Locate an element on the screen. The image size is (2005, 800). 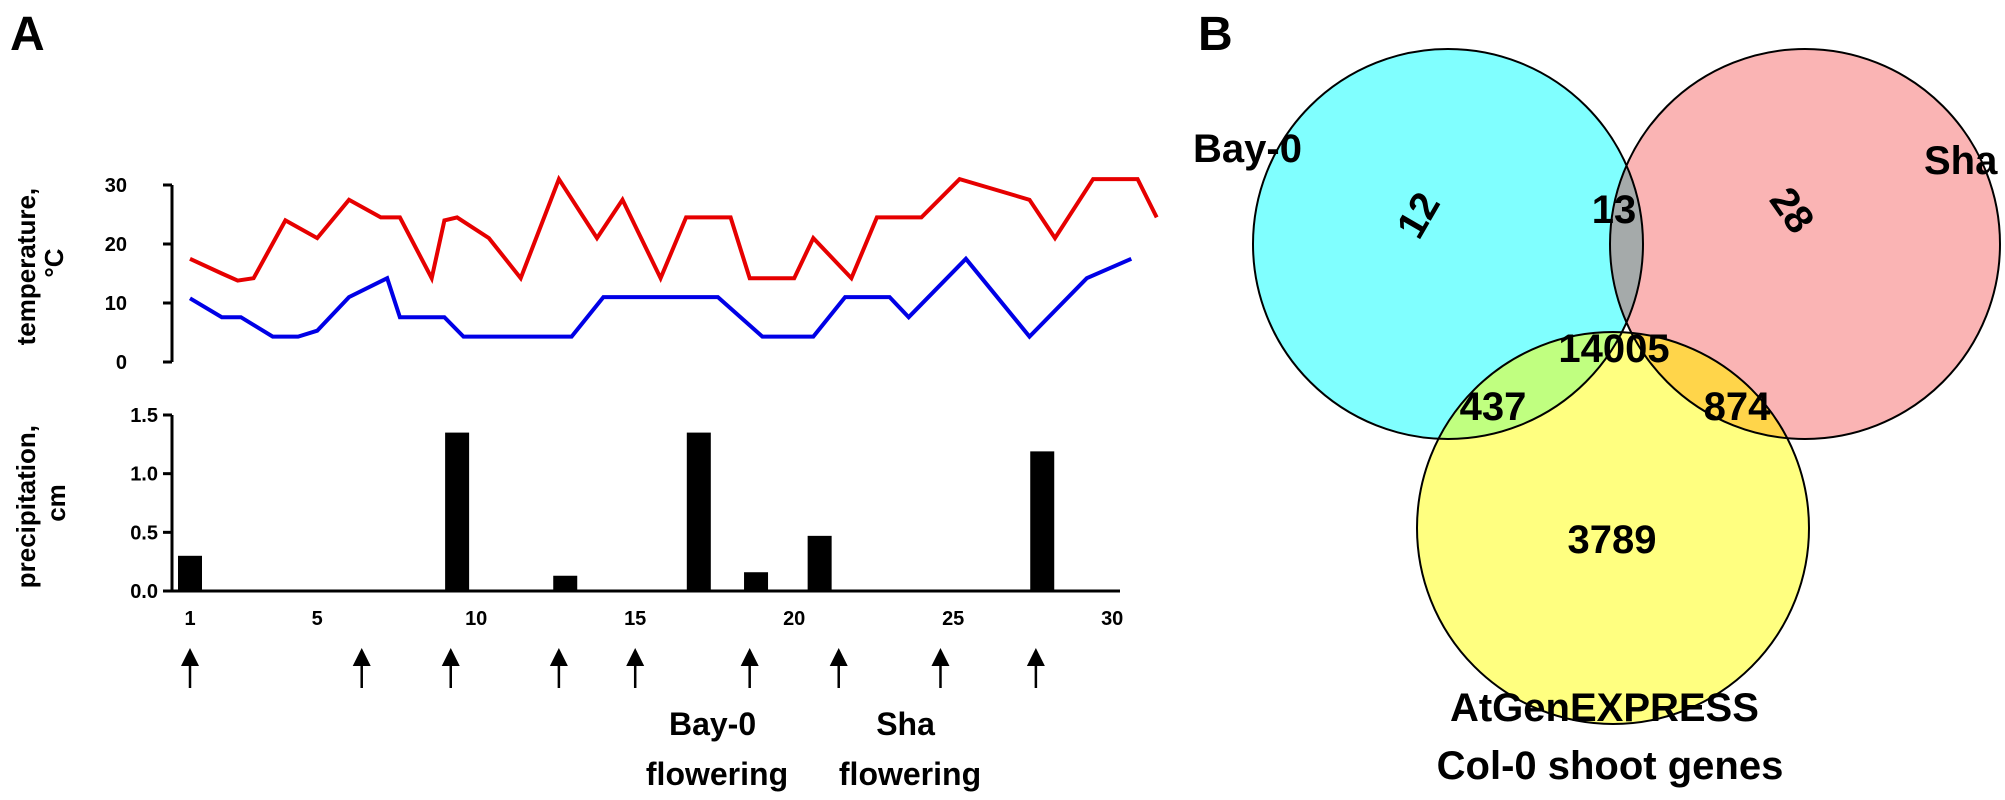
temperature-line-high is located at coordinates (674, 229).